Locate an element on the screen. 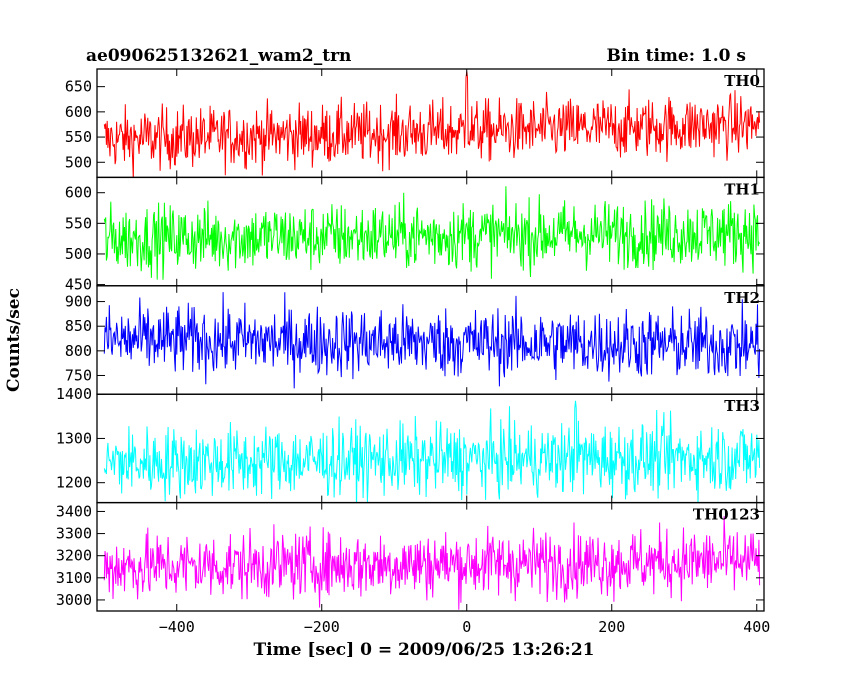 The width and height of the screenshot is (850, 680). panel-frame is located at coordinates (430, 556).